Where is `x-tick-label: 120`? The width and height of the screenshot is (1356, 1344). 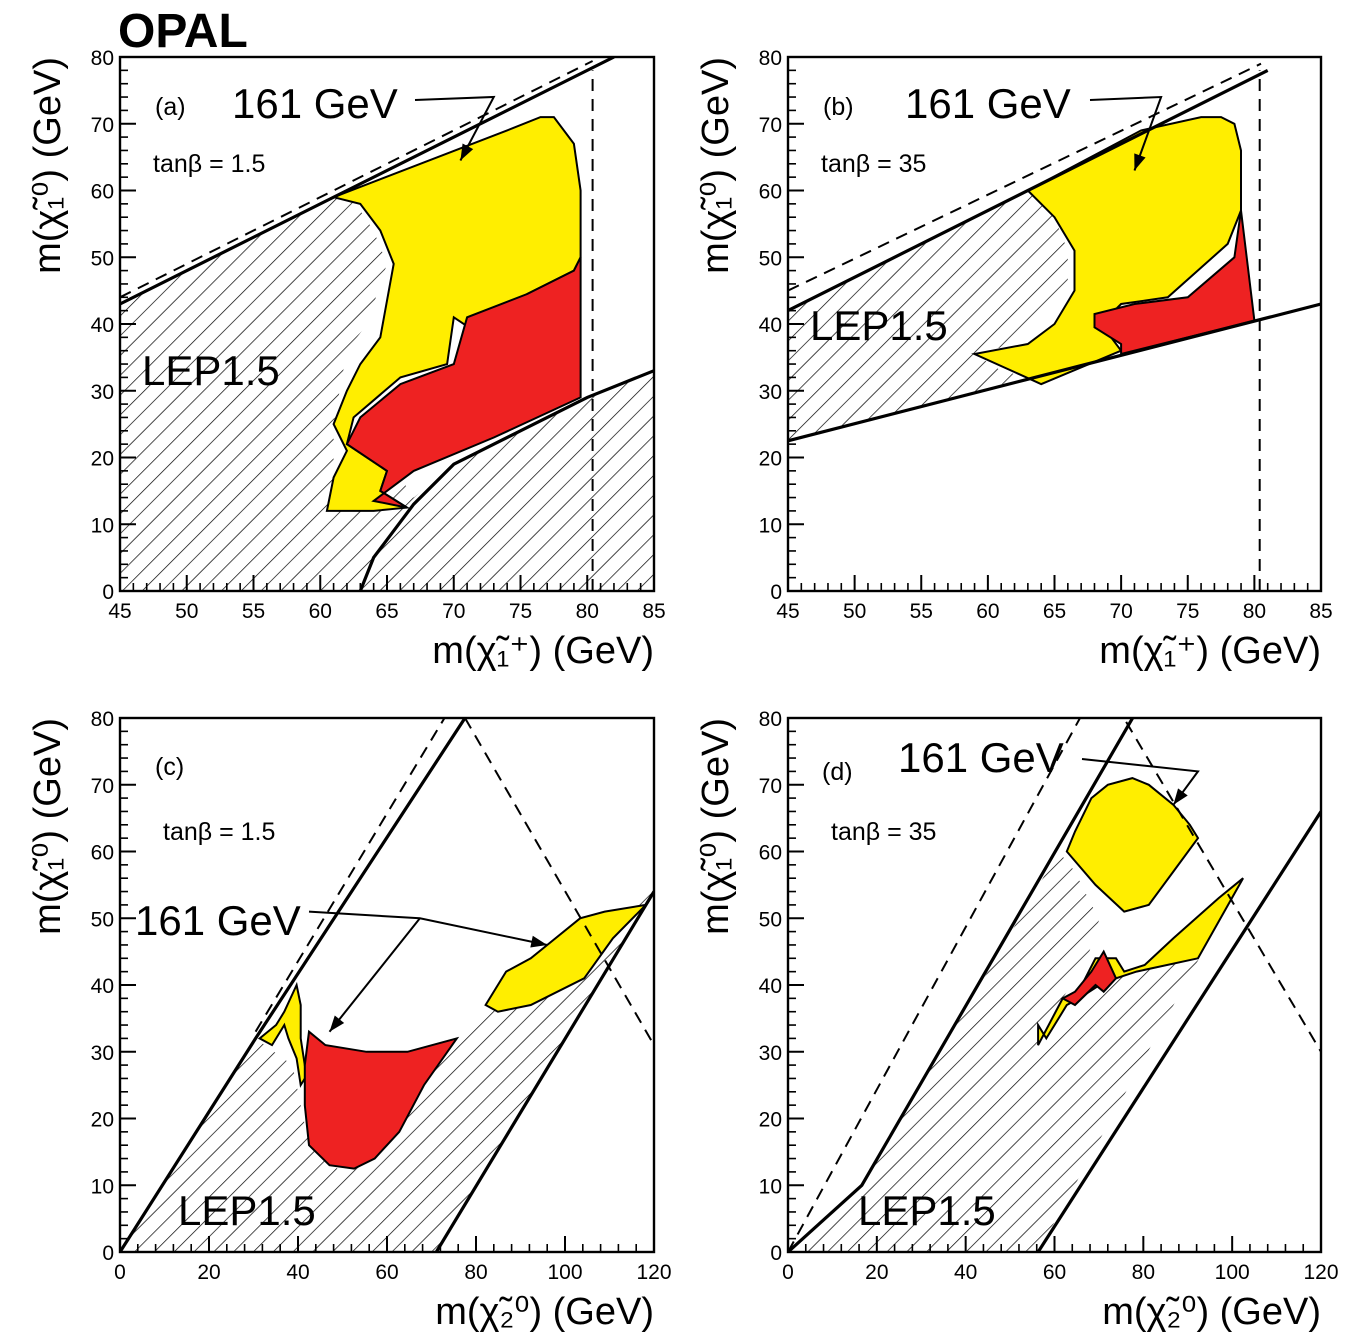
x-tick-label: 120 is located at coordinates (653, 1272).